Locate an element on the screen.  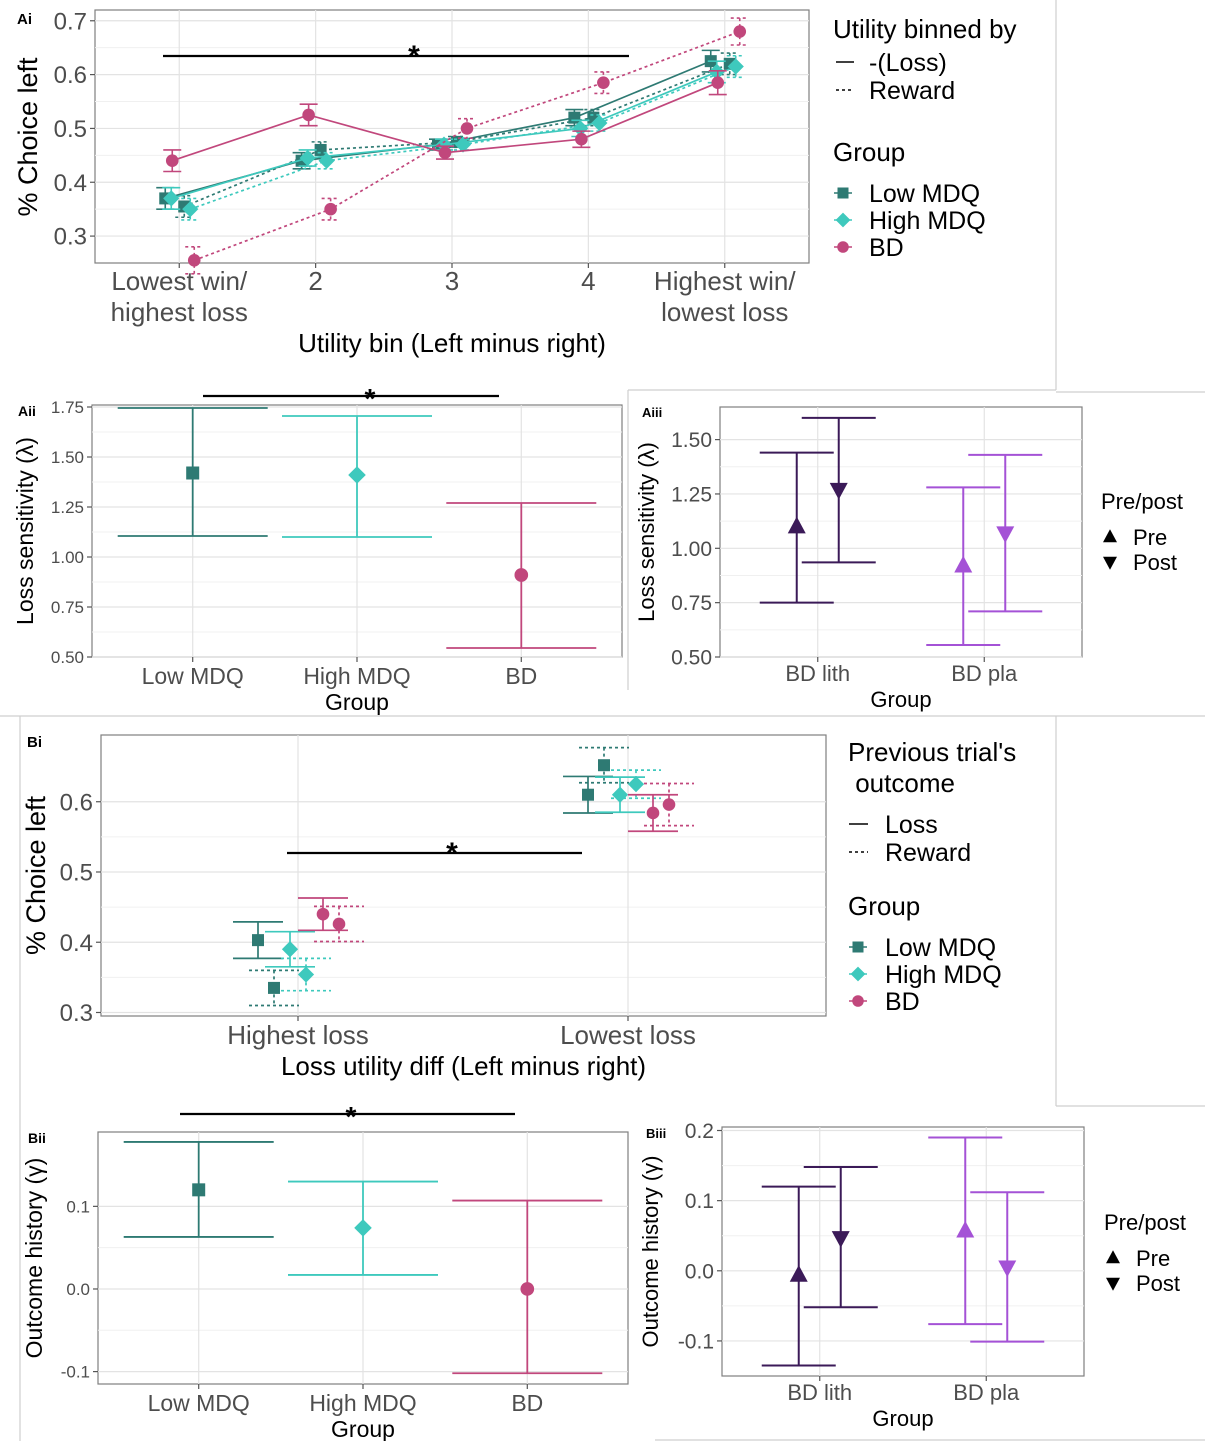
y-tick-label: 0.7 is located at coordinates (70, 21).